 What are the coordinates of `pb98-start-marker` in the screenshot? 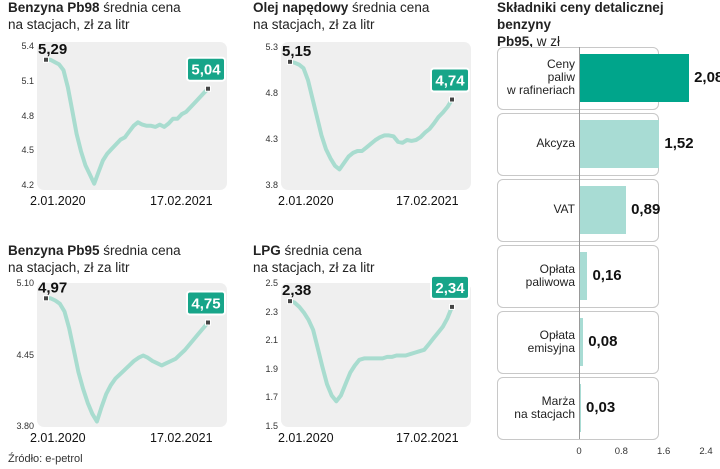 It's located at (46, 59).